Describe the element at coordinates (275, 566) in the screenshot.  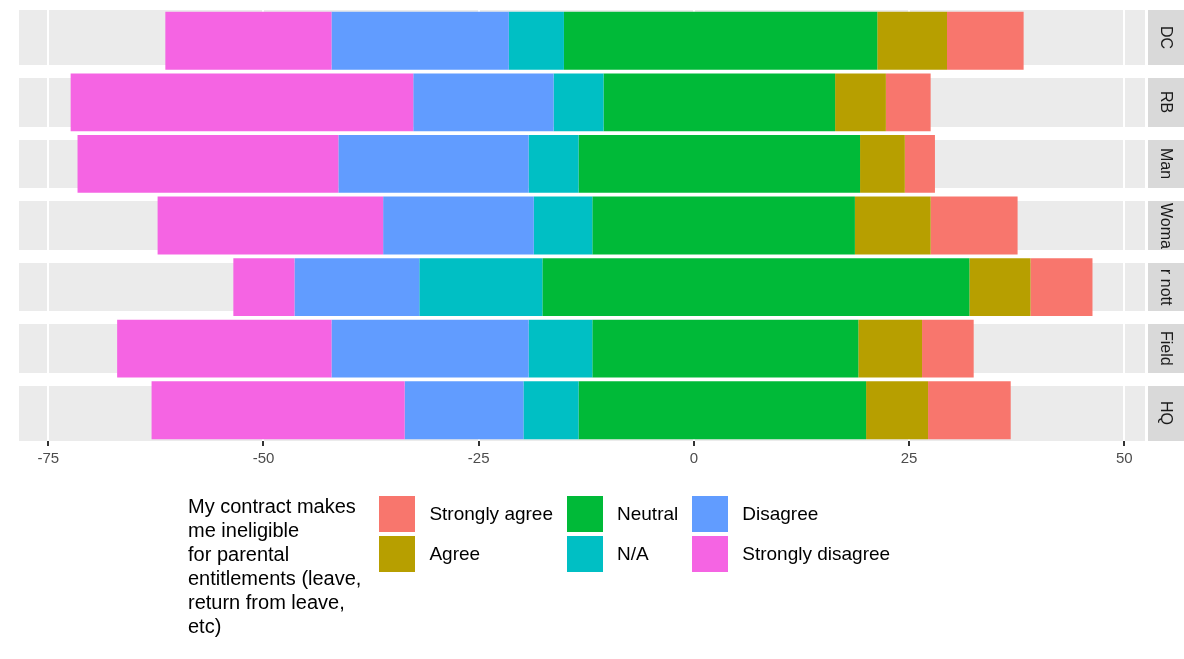
I see `legend-title: My contract makes me ineligible for parental entitlements (leave, return from leave, etc)` at that location.